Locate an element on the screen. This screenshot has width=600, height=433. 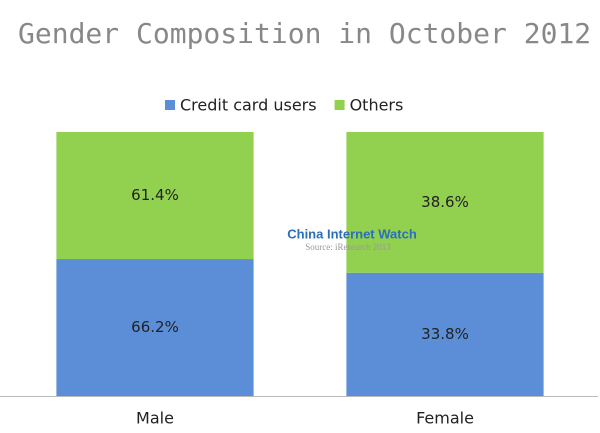
x-tick-label: Female is located at coordinates (445, 418).